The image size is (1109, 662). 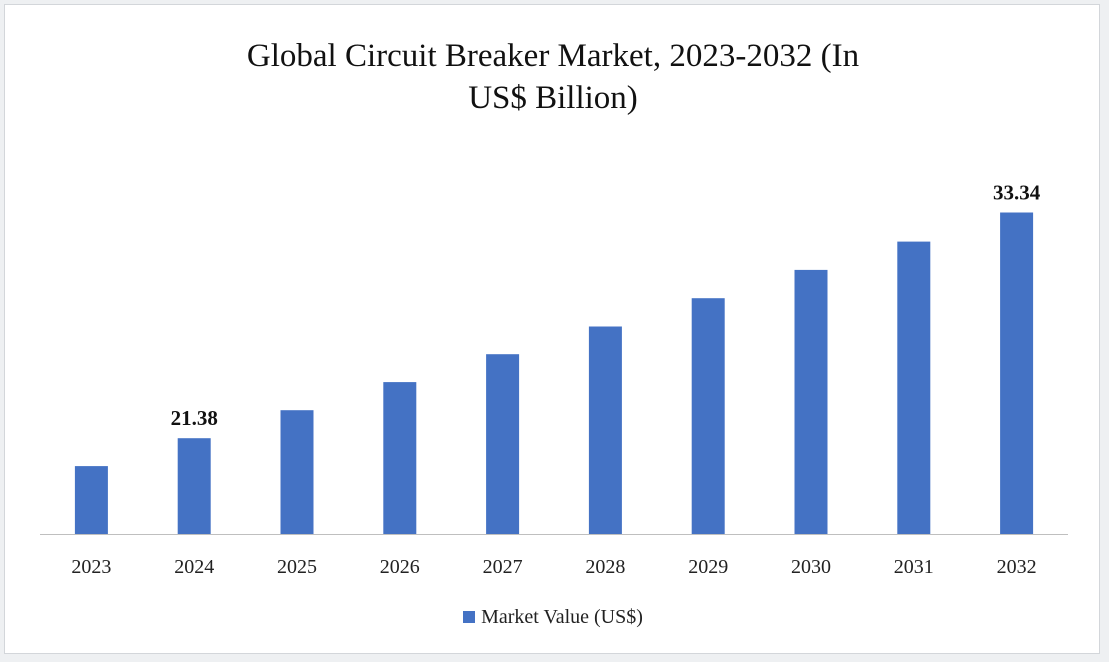 I want to click on bar-2025, so click(x=297, y=472).